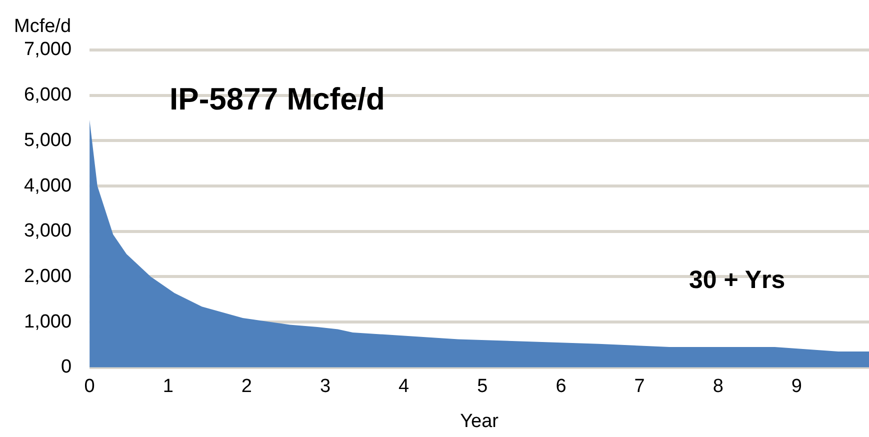 The height and width of the screenshot is (437, 869). What do you see at coordinates (89, 387) in the screenshot?
I see `x-tick-label: 0` at bounding box center [89, 387].